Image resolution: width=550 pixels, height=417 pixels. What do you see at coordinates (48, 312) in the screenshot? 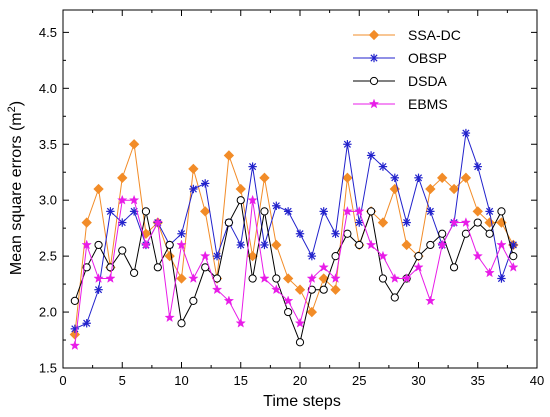
I see `y-tick-label: 2.0` at bounding box center [48, 312].